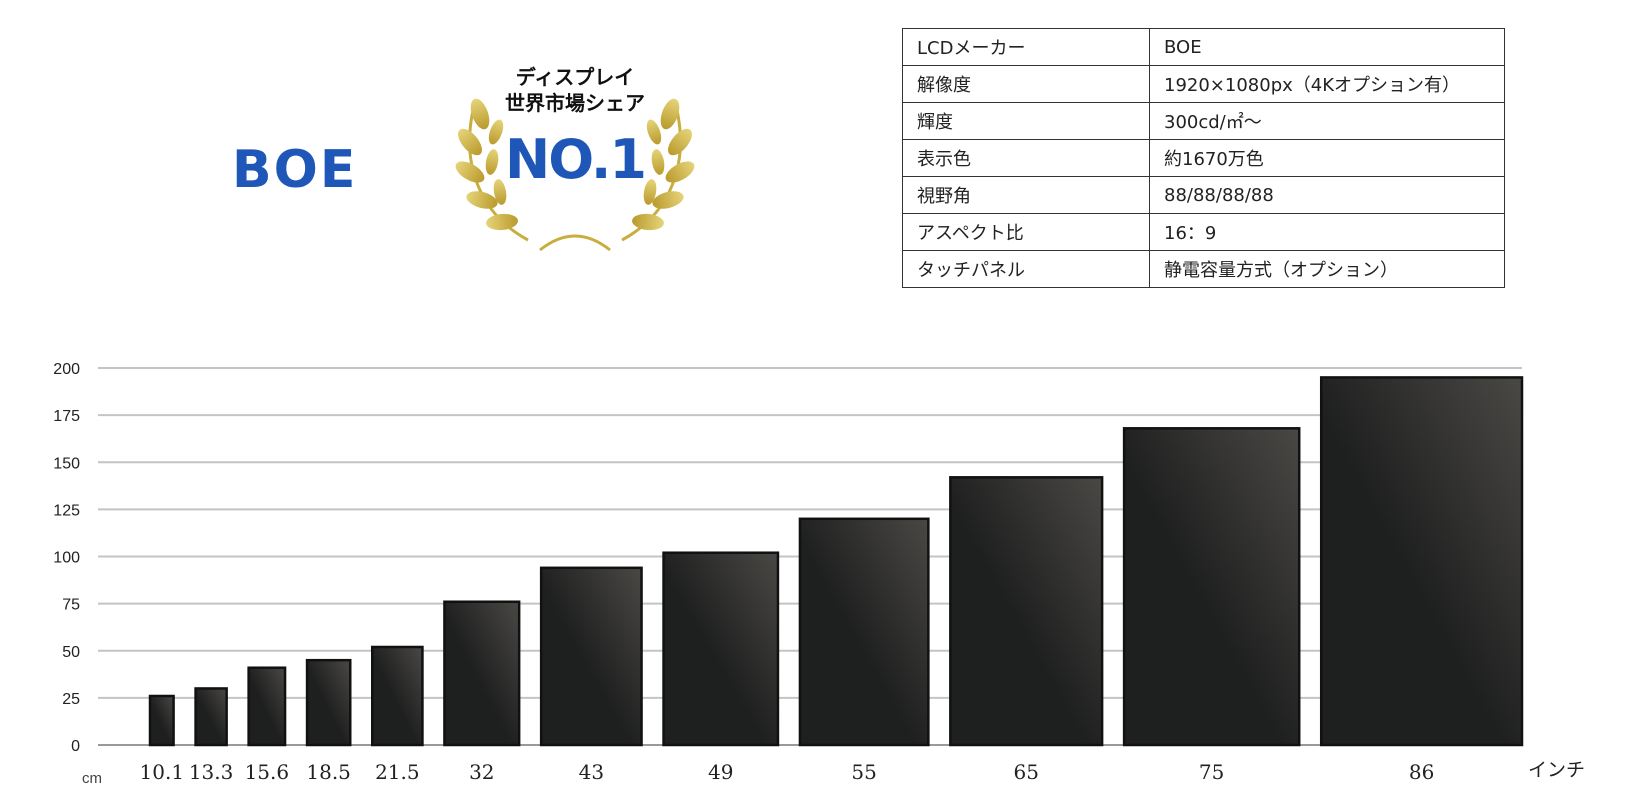 The width and height of the screenshot is (1625, 807). I want to click on y-tick-label: 200, so click(66, 369).